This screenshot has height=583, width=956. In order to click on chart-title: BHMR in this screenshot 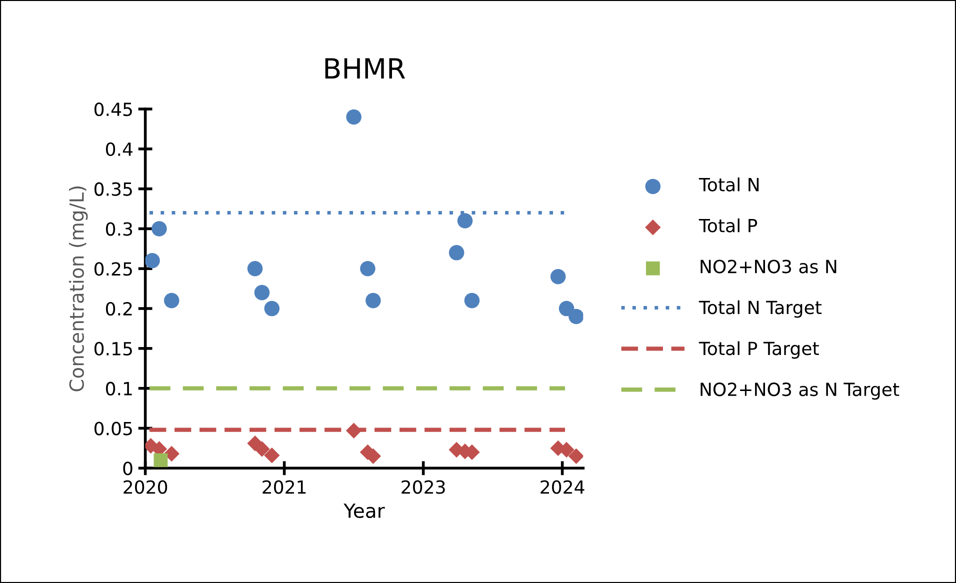, I will do `click(365, 68)`.